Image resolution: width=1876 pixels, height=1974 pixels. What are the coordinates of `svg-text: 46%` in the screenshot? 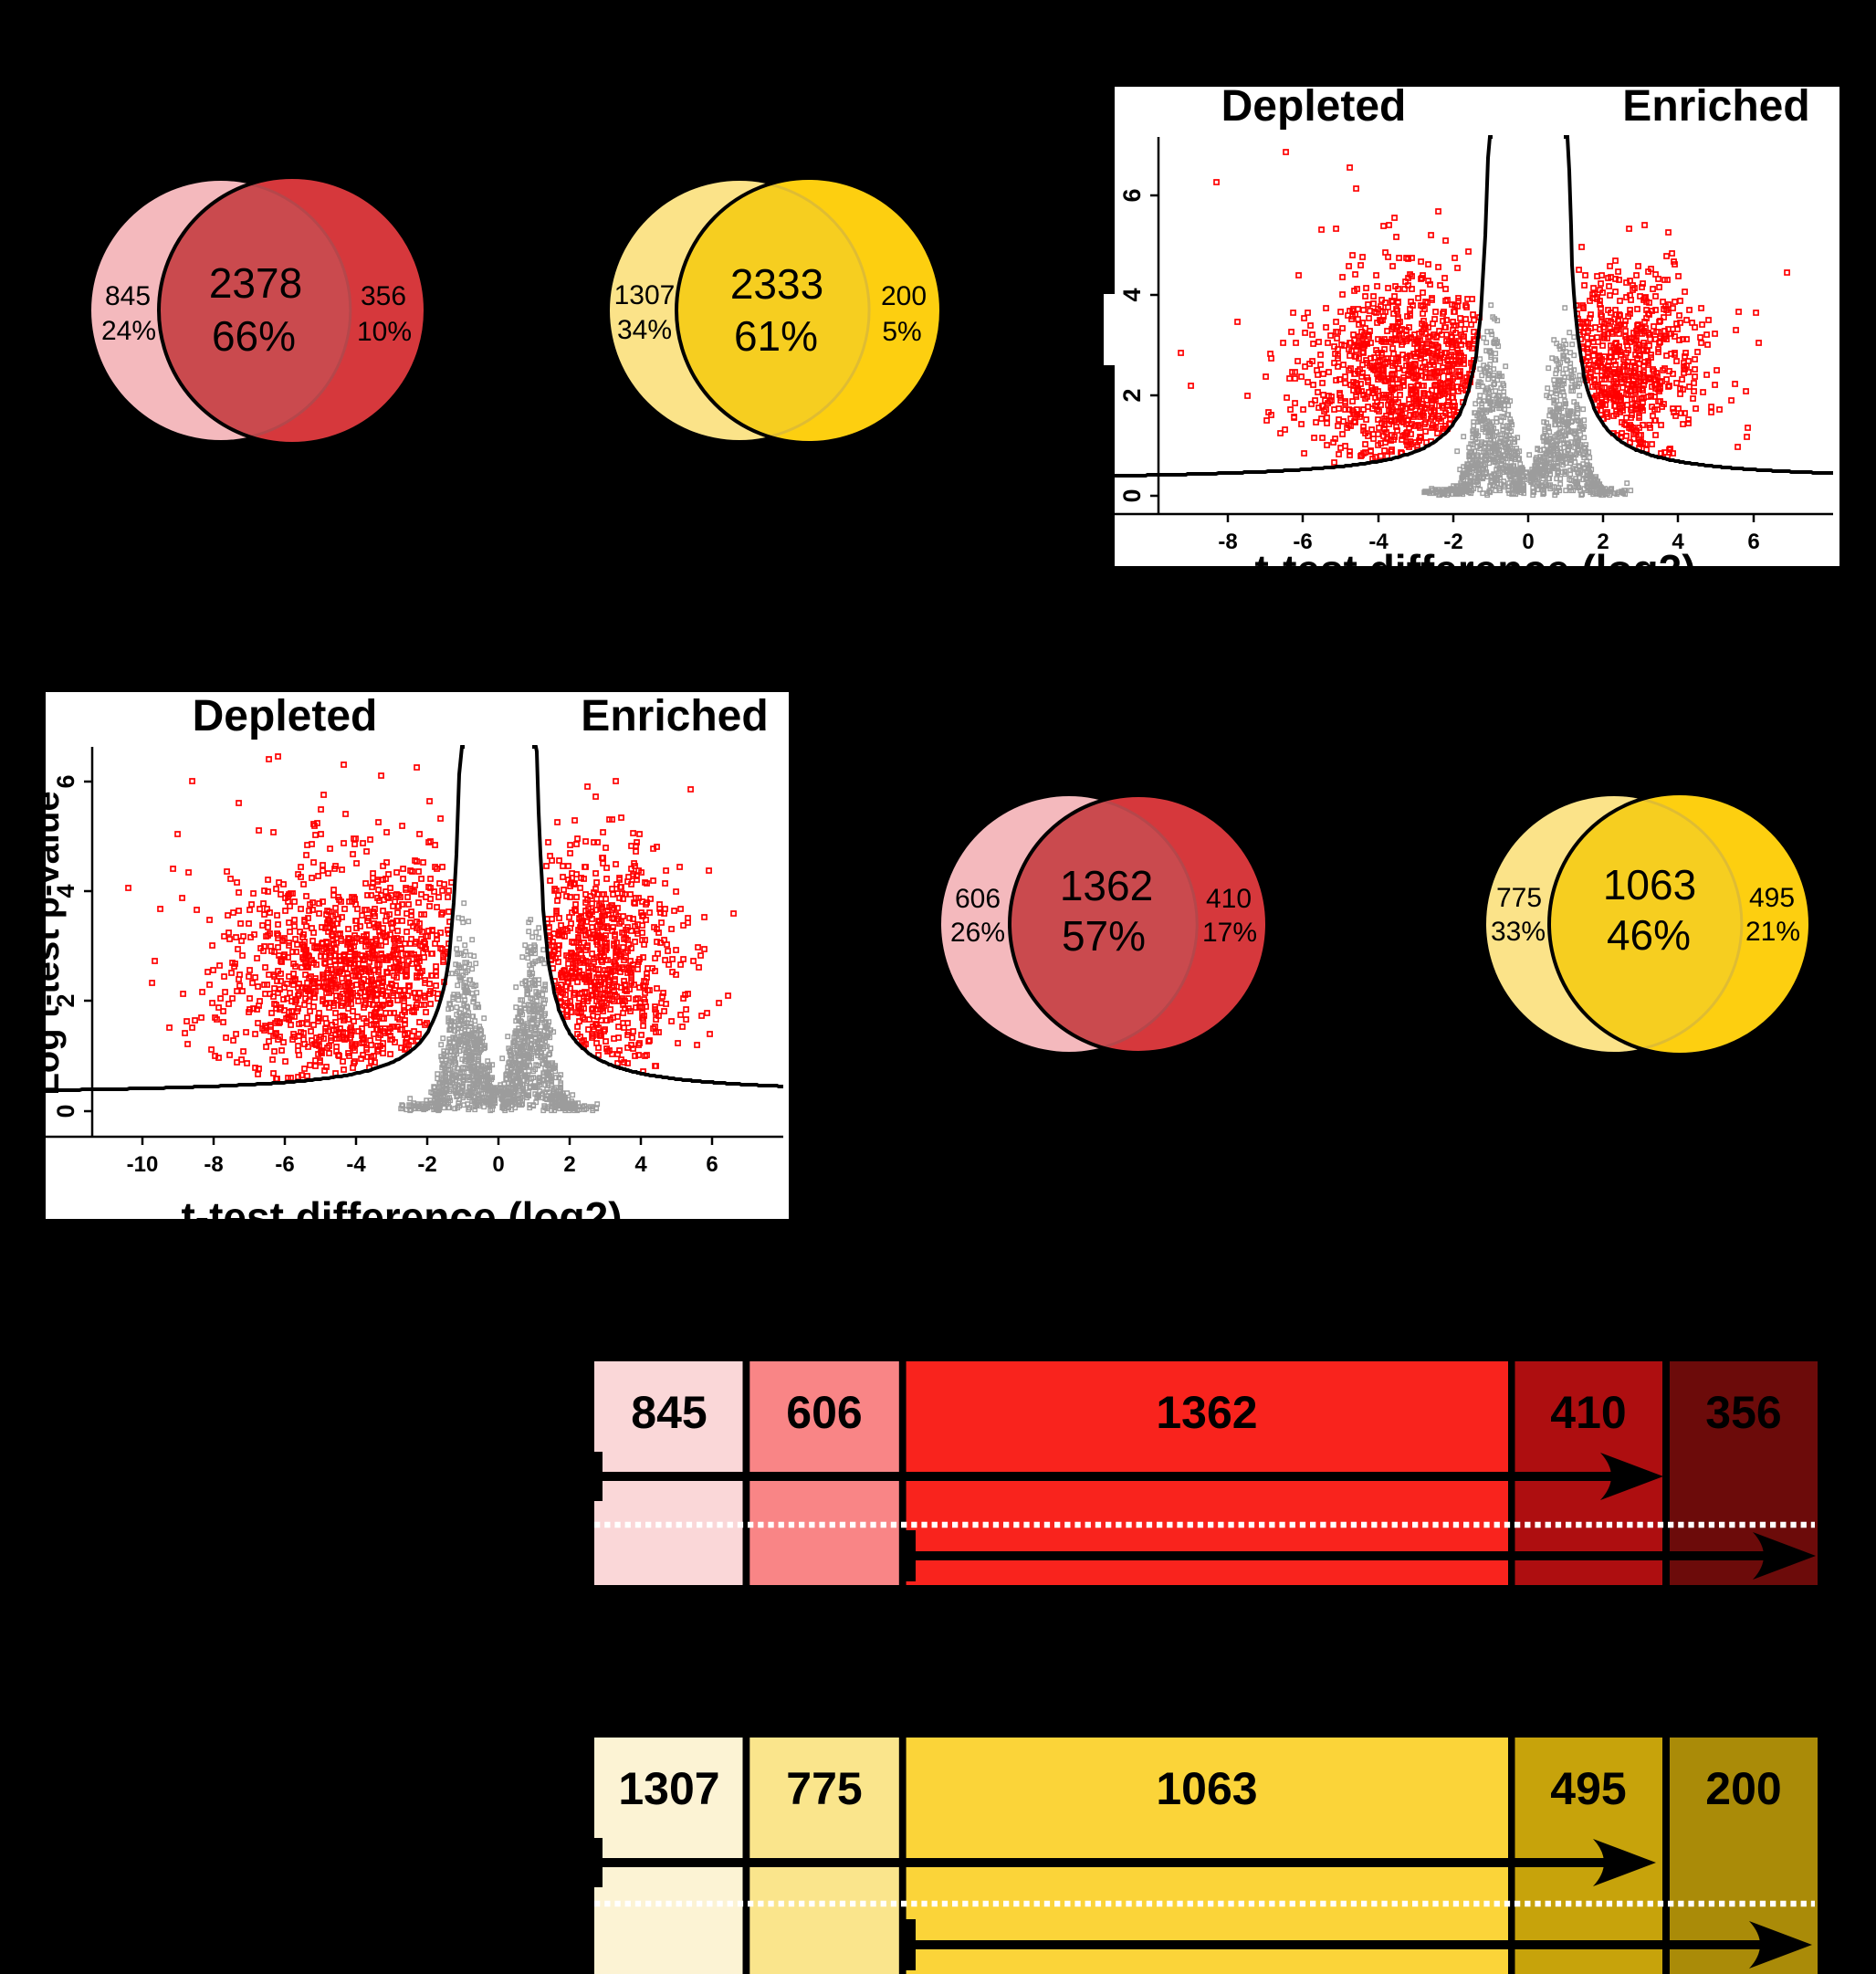 It's located at (1649, 935).